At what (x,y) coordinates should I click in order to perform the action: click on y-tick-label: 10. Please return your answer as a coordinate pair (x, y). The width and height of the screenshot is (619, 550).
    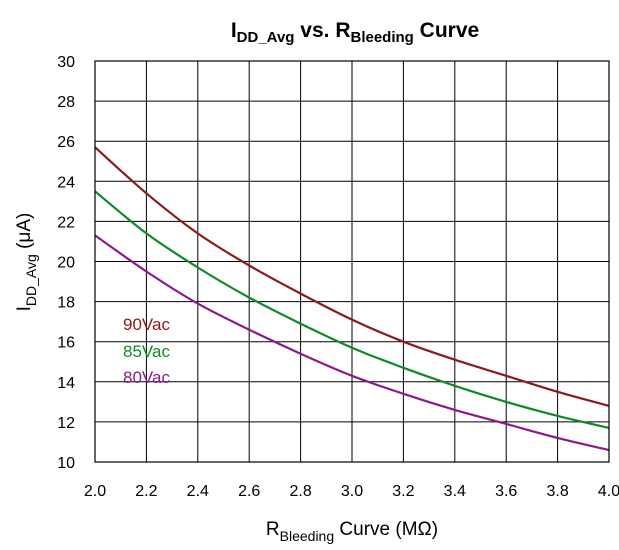
    Looking at the image, I should click on (66, 463).